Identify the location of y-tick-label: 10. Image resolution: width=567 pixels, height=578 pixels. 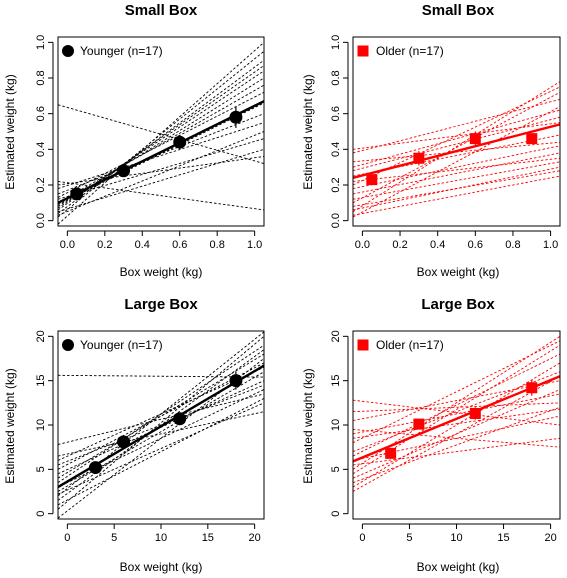
(336, 425).